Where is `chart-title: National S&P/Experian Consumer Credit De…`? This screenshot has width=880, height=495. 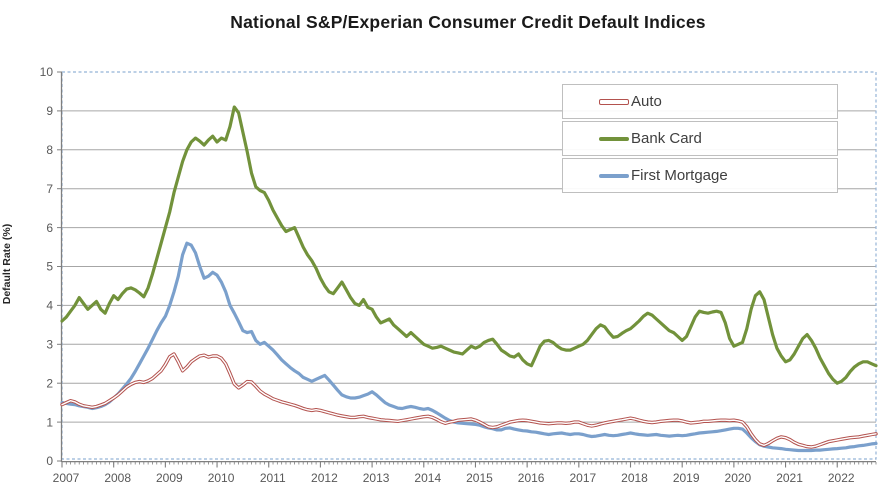 chart-title: National S&P/Experian Consumer Credit De… is located at coordinates (468, 22).